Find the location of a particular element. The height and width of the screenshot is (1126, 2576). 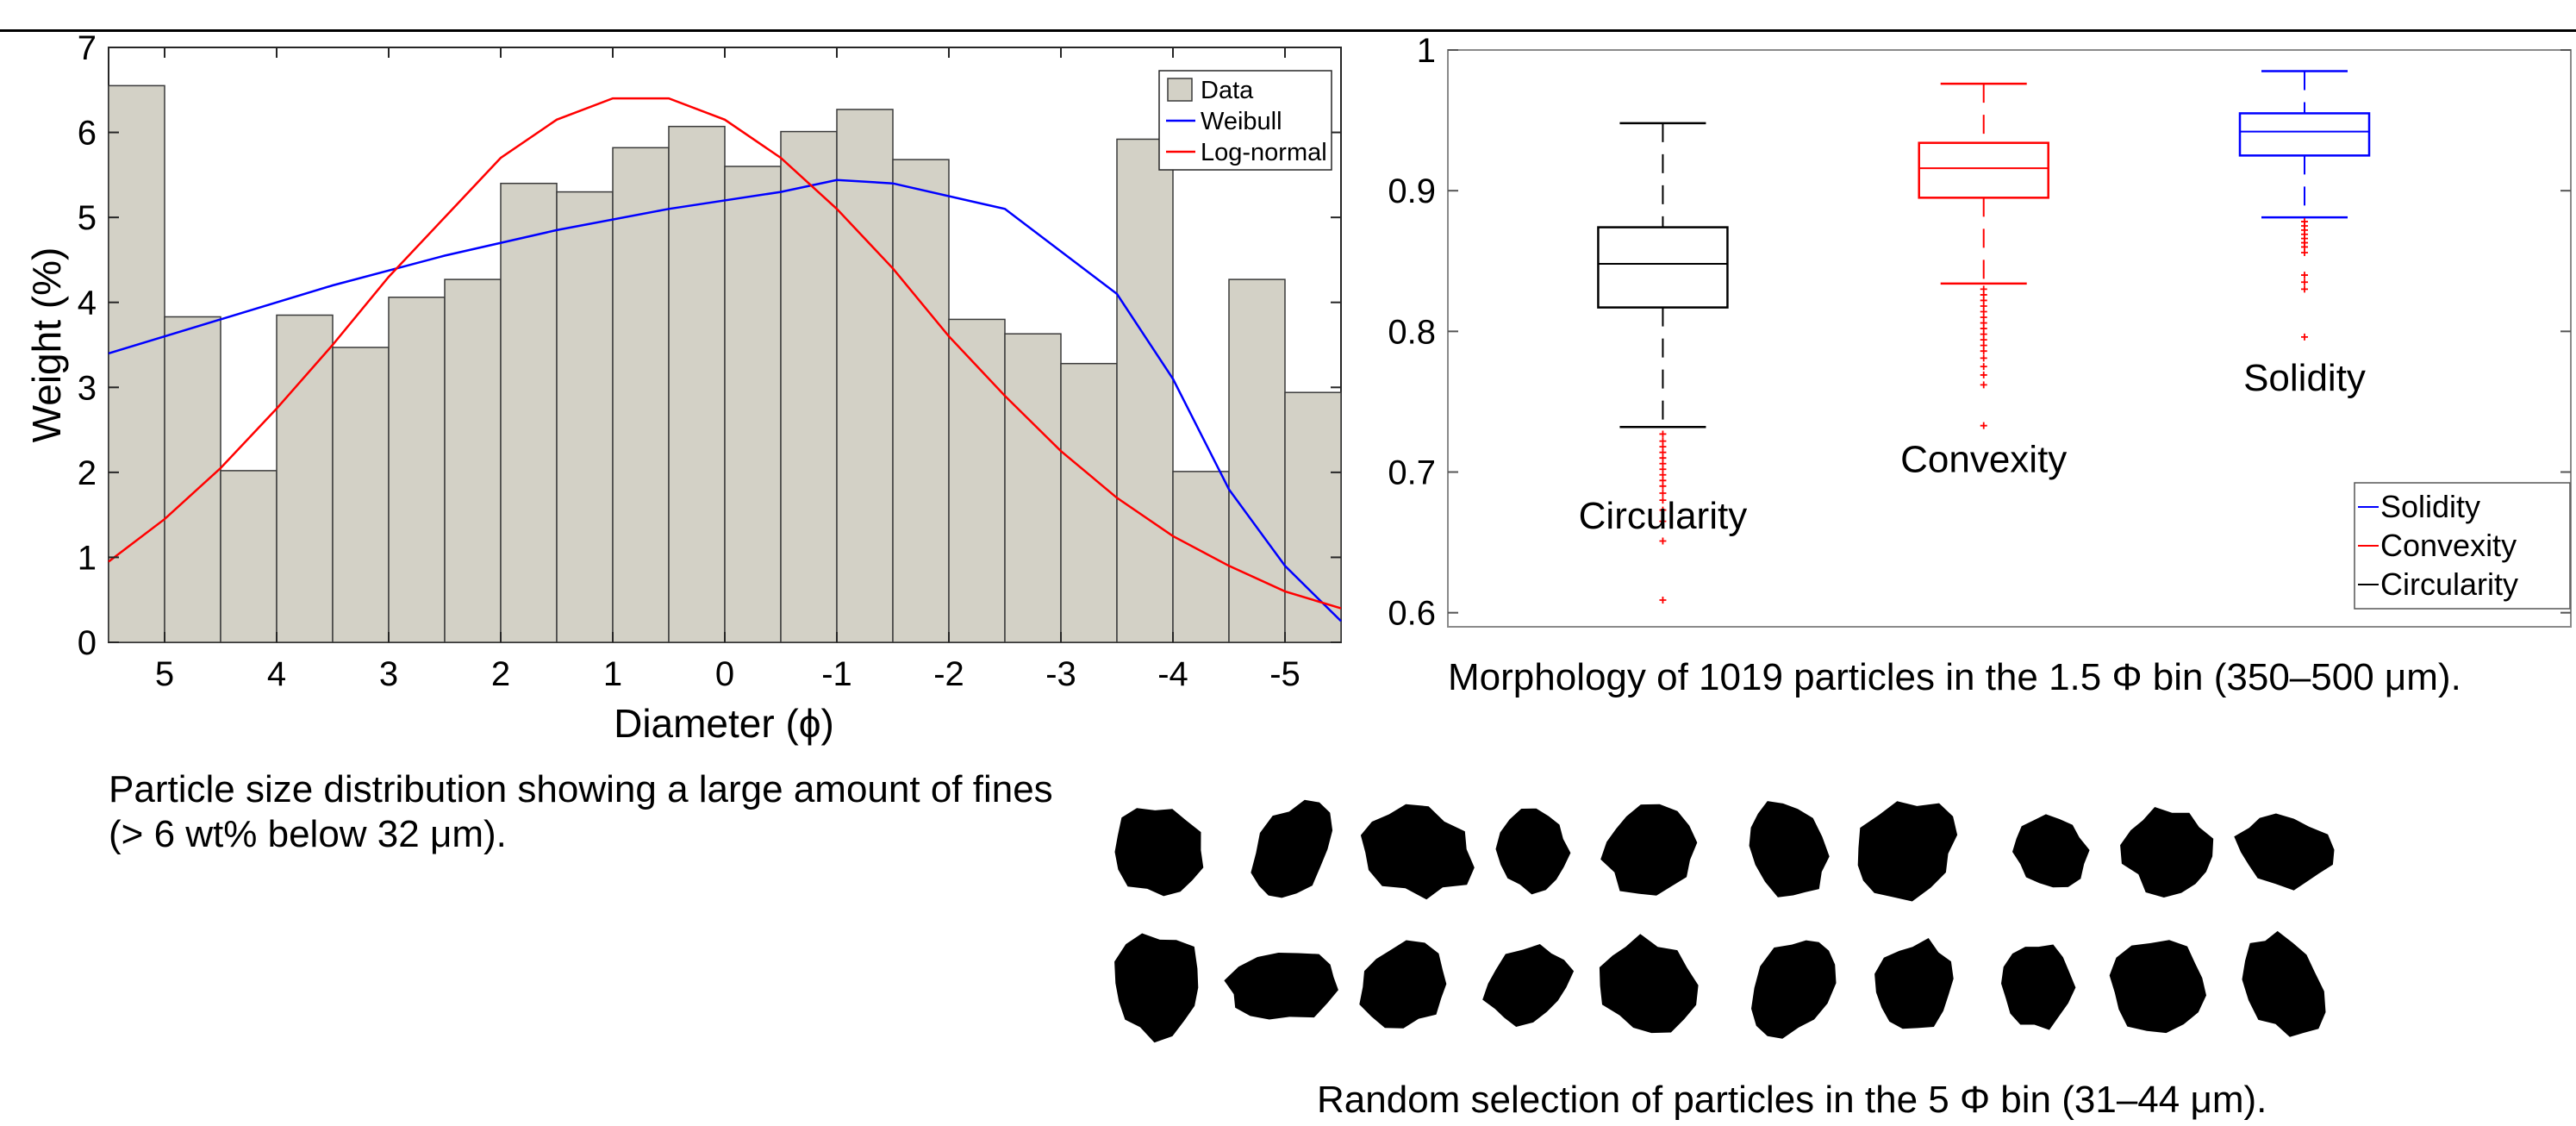

psd-y-tick-label: 4 is located at coordinates (87, 303).